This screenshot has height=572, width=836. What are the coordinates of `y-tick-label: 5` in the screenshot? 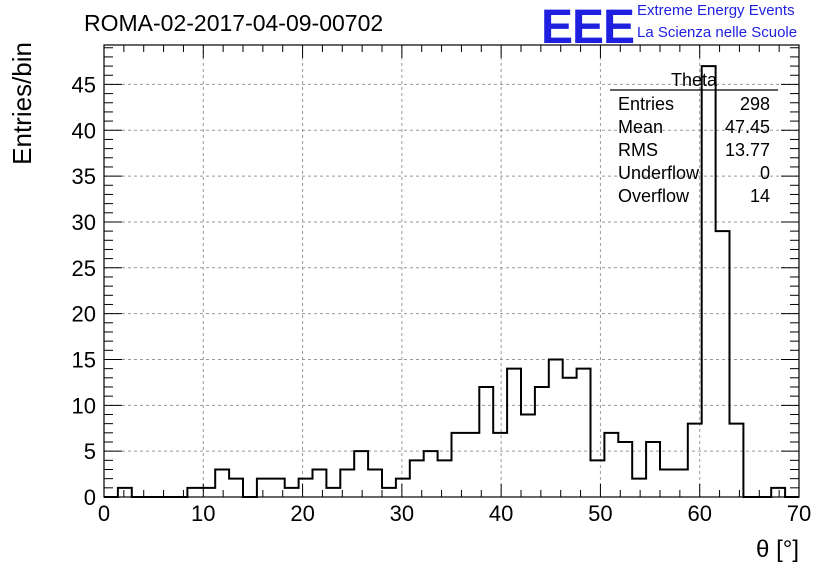 It's located at (90, 451).